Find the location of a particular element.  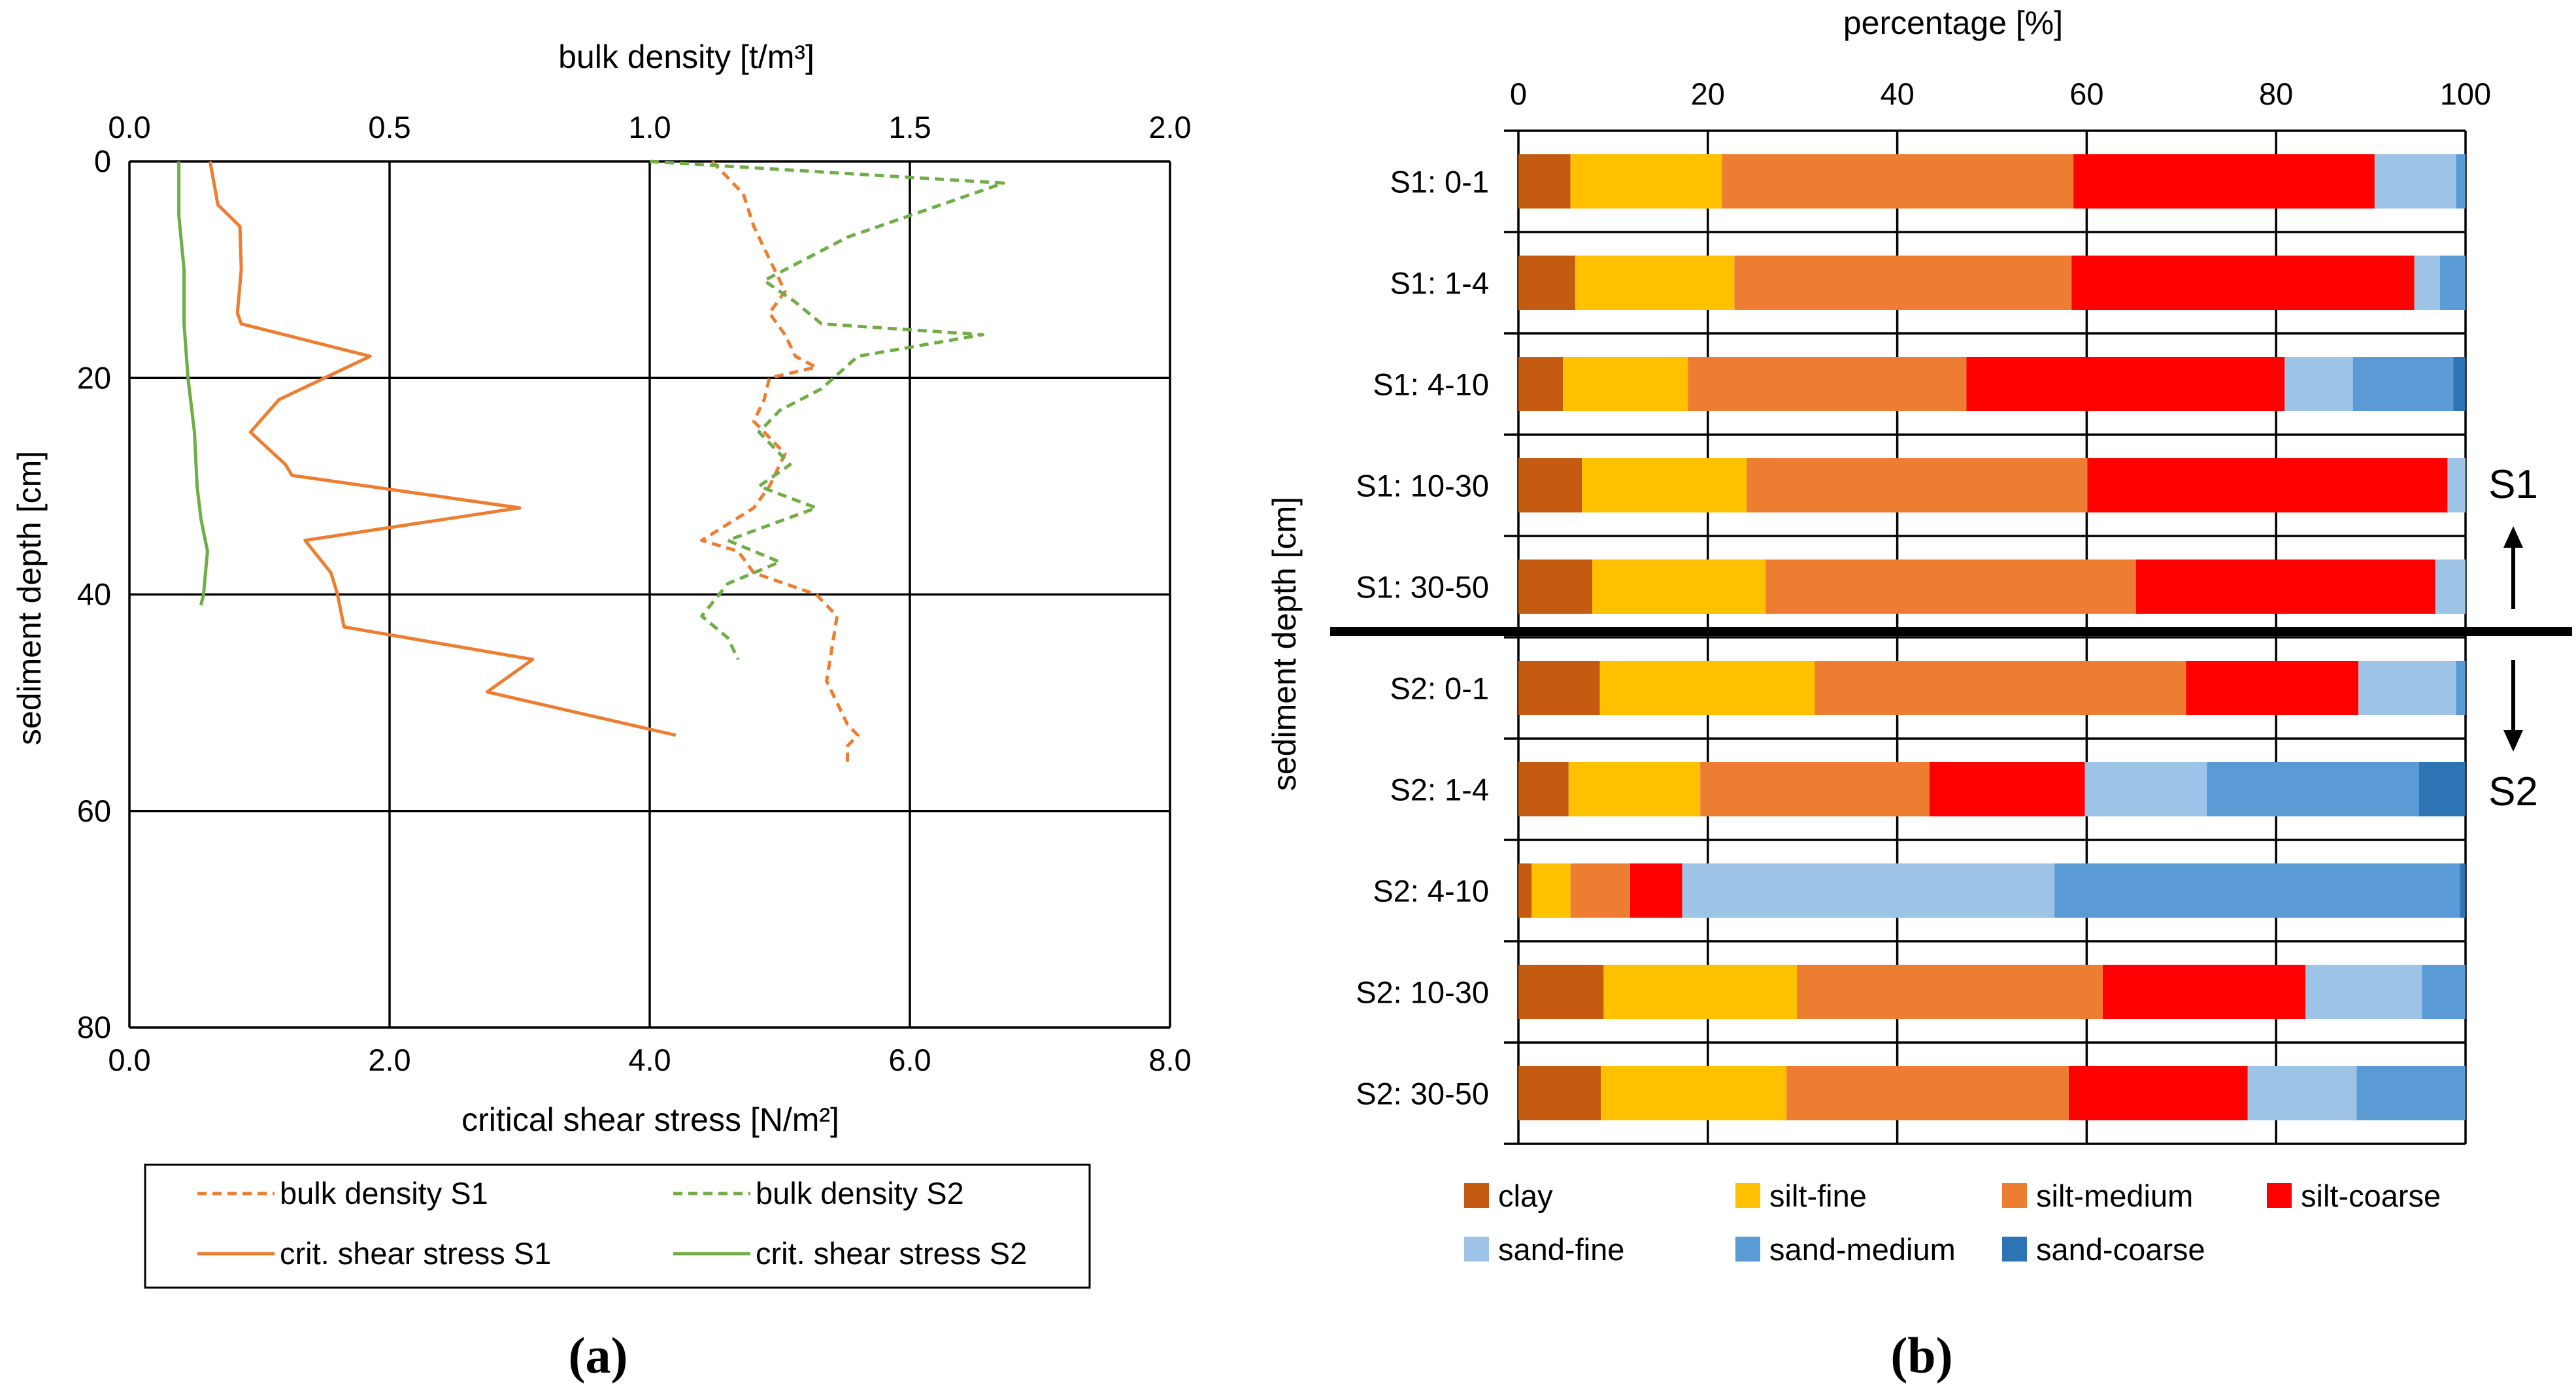

panel-a-series is located at coordinates (591, 463).